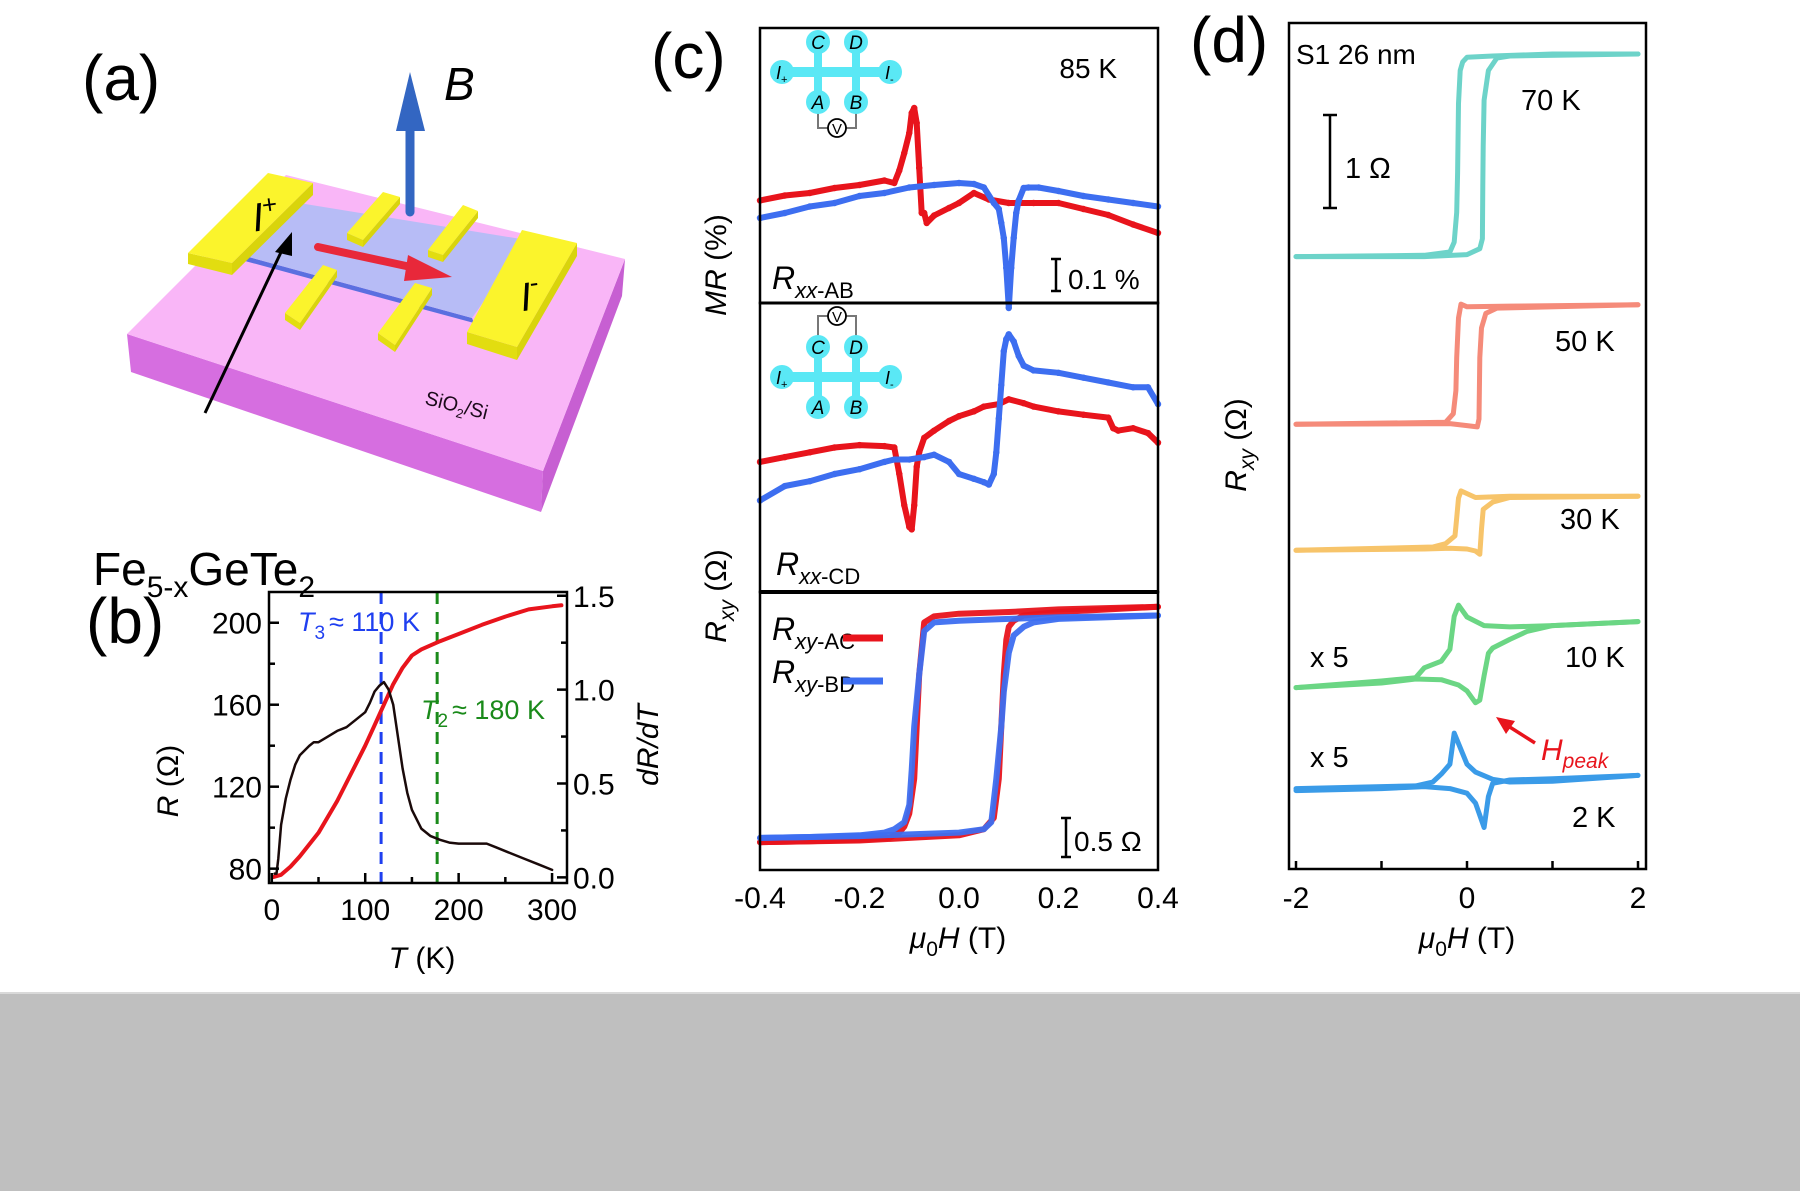 This screenshot has height=1191, width=1800. What do you see at coordinates (856, 407) in the screenshot?
I see `terminal-b` at bounding box center [856, 407].